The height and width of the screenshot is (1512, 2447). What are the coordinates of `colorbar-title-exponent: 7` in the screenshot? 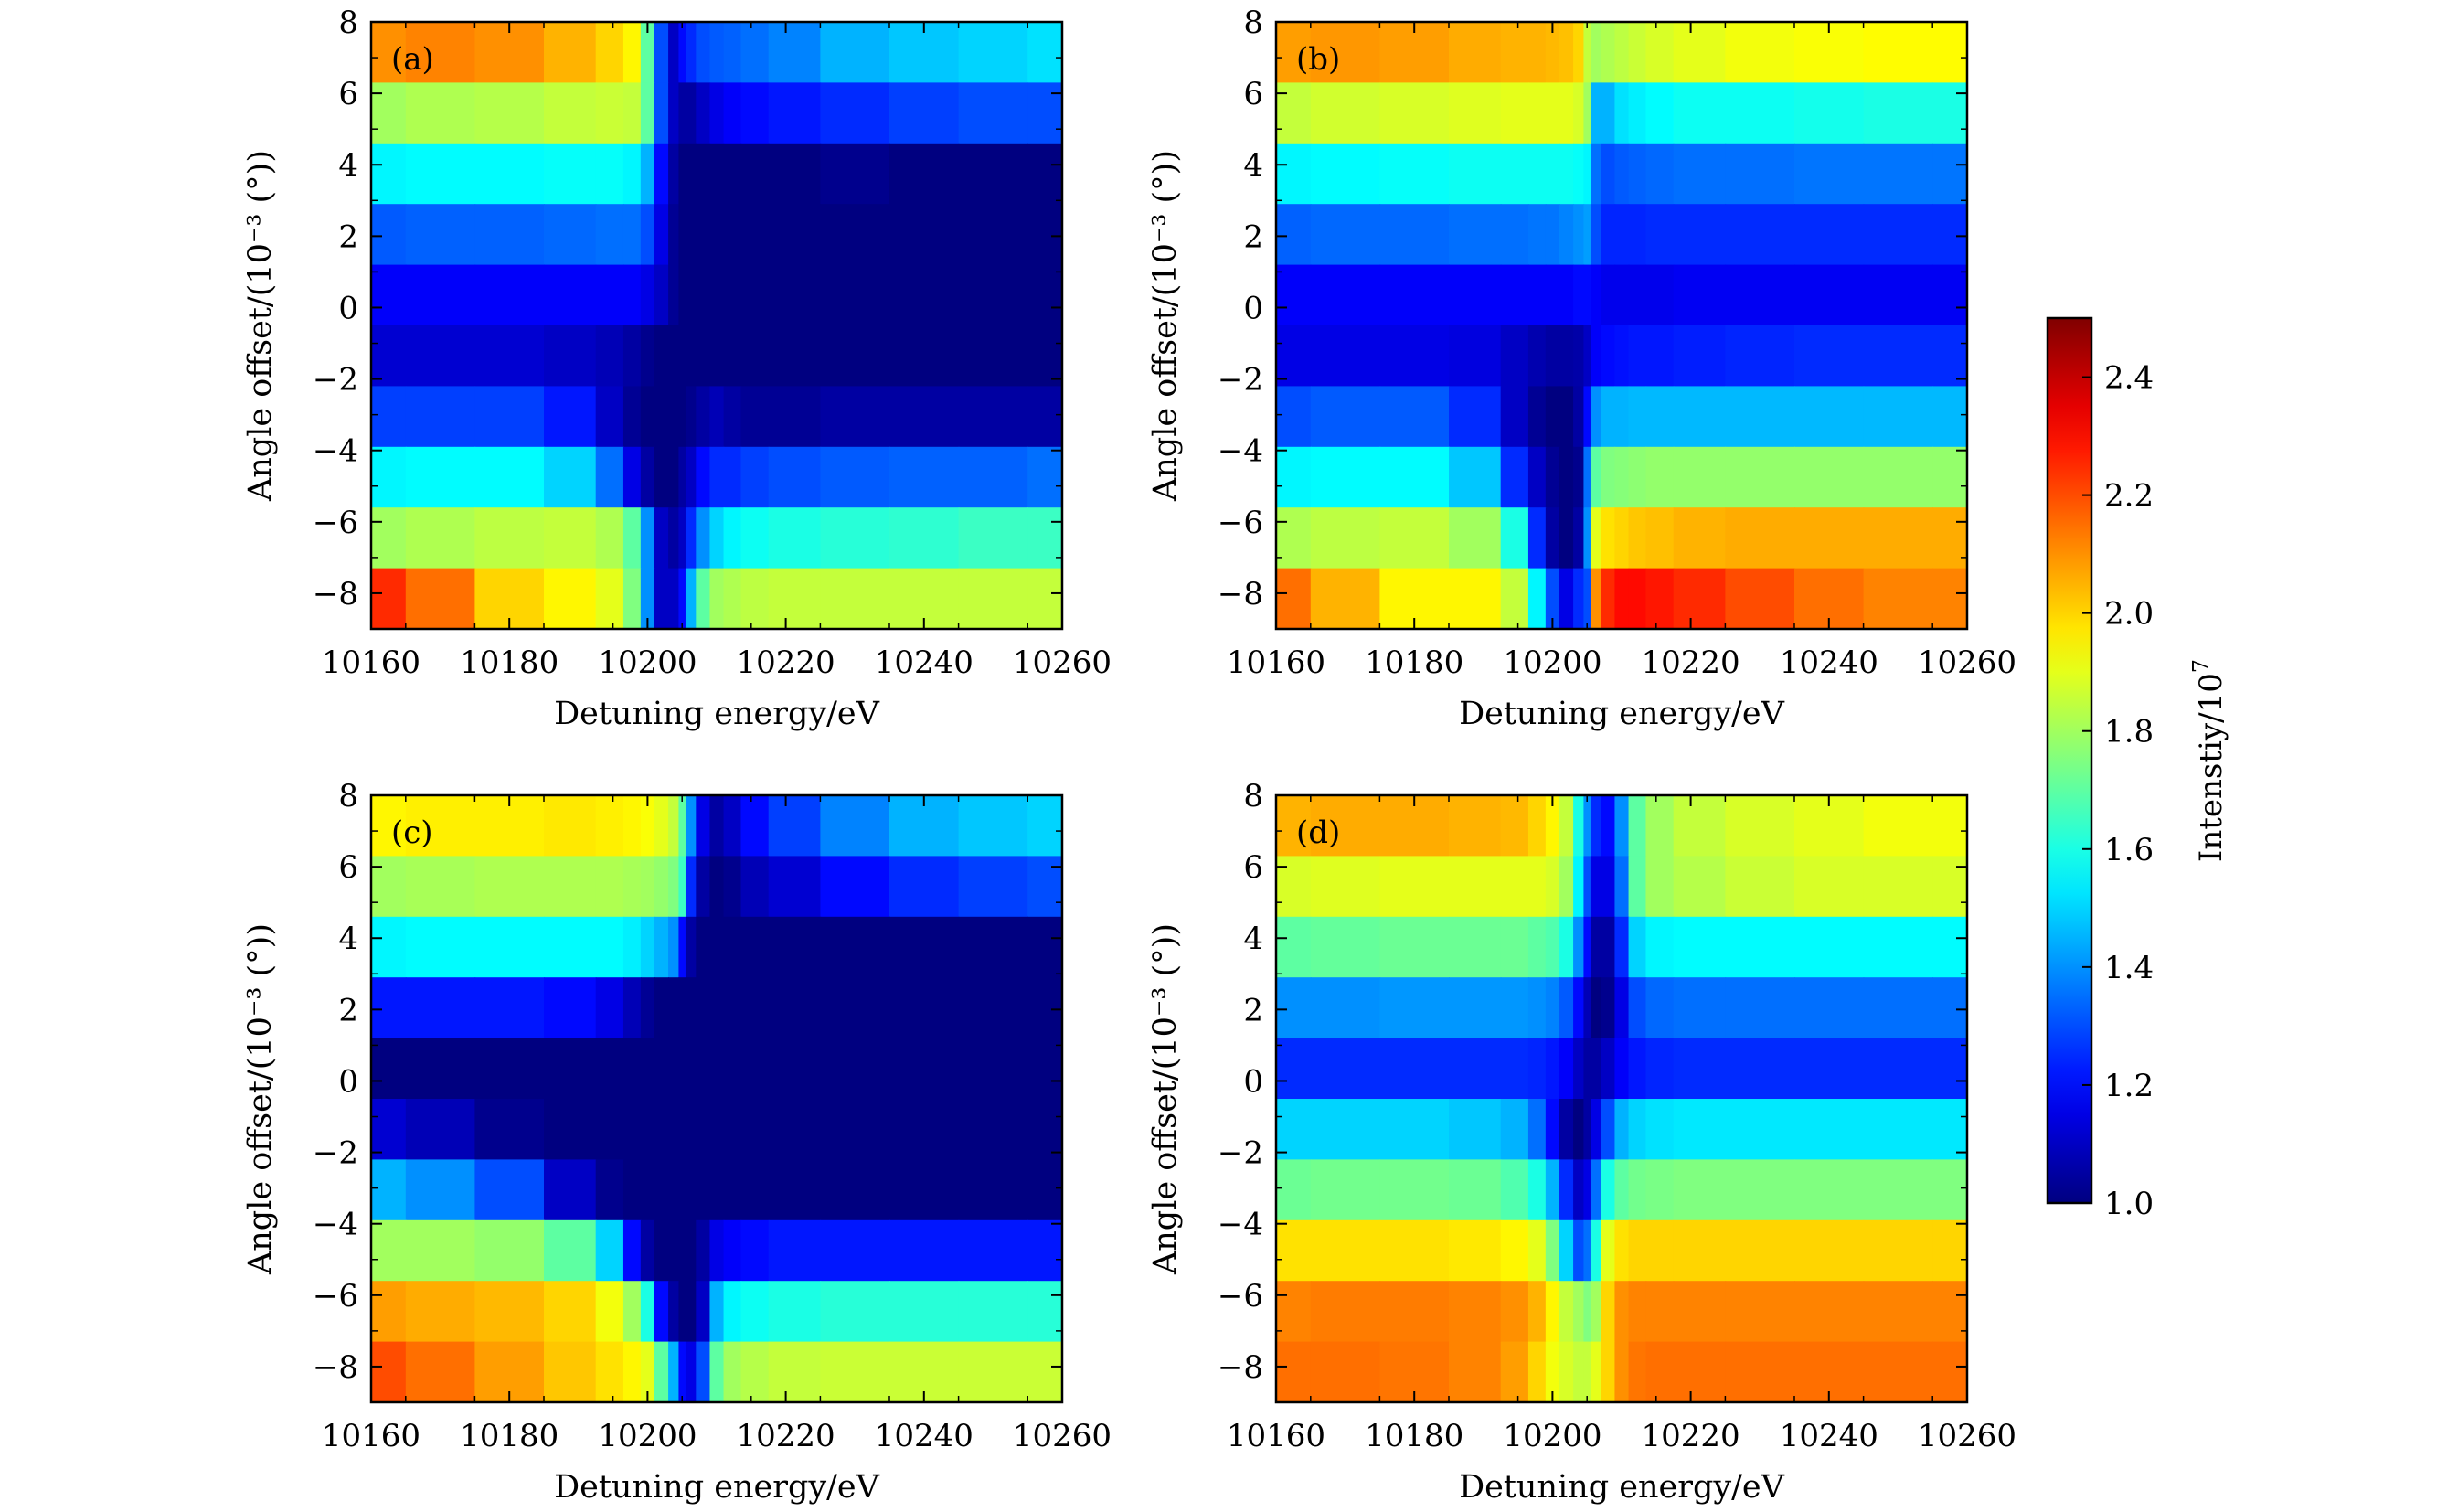 It's located at (2201, 666).